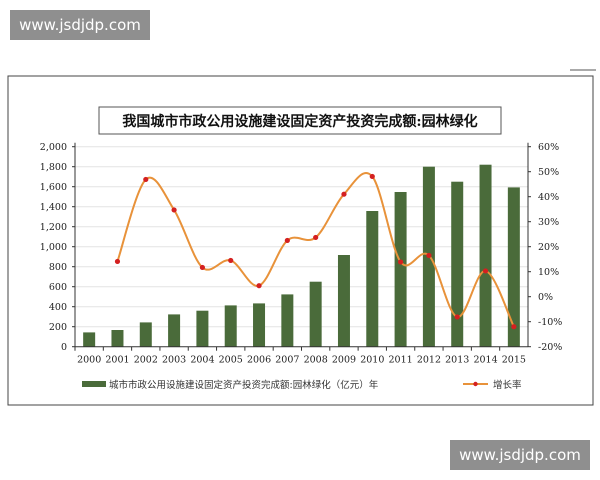  I want to click on left-tick-label: 0, so click(64, 347).